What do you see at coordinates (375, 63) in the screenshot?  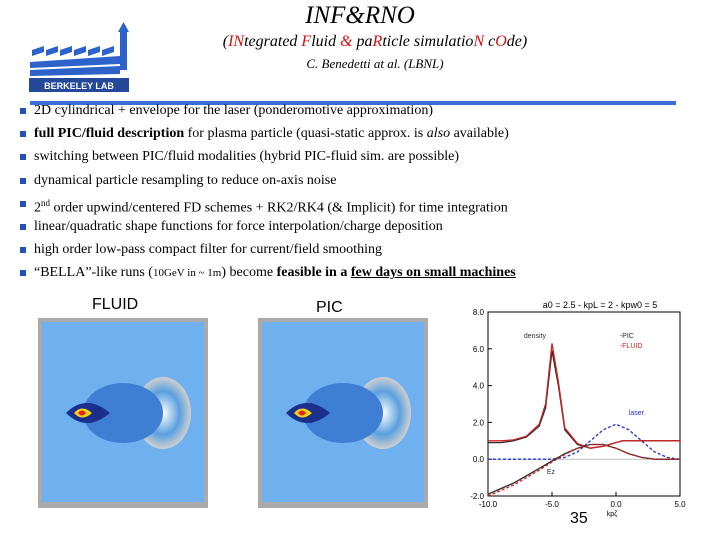 I see `authors-line: C. Benedetti at al. (LBNL)` at bounding box center [375, 63].